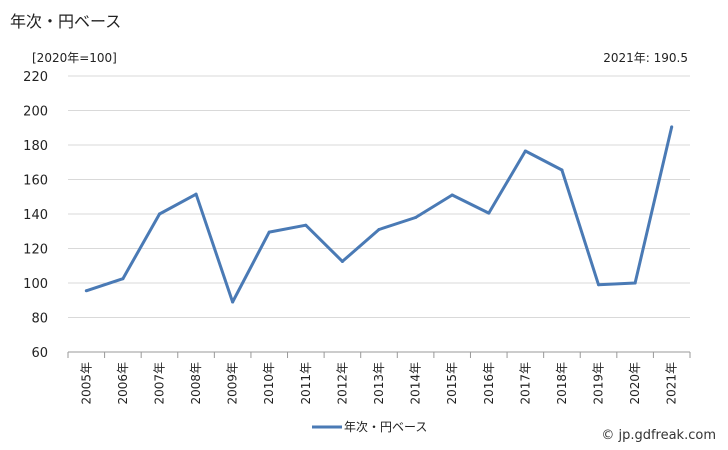 This screenshot has height=450, width=728. I want to click on y-tick-label: 200, so click(35, 112).